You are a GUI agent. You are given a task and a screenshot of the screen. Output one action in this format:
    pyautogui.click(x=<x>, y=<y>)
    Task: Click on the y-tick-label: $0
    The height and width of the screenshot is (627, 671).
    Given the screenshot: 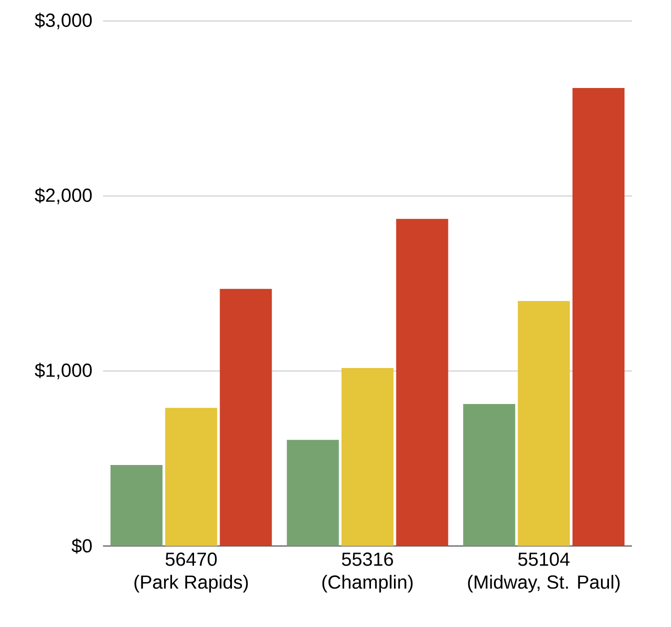 What is the action you would take?
    pyautogui.click(x=82, y=546)
    